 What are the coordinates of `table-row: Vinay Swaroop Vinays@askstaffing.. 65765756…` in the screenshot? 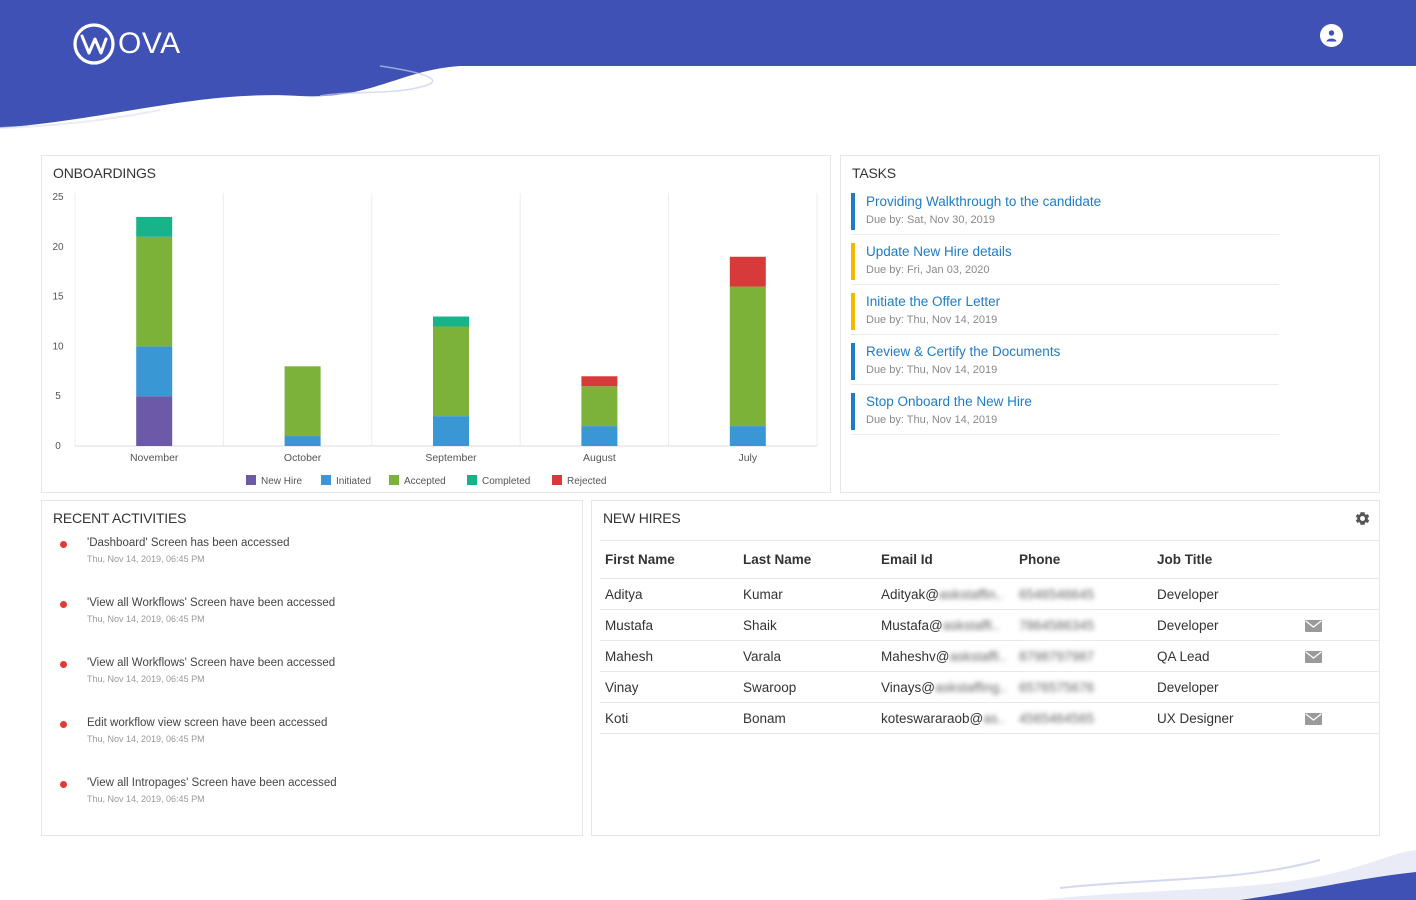 It's located at (990, 687).